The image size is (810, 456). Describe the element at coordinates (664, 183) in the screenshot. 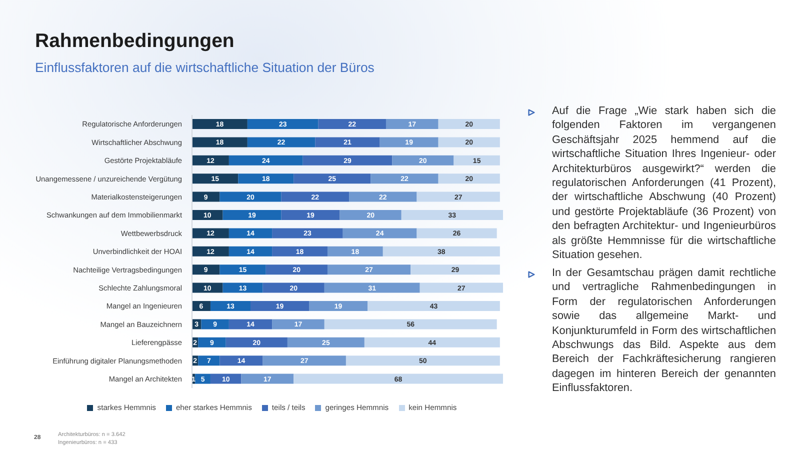

I see `text: Auf die Frage „Wie stark haben sich die folgenden Faktoren im vergangenen Geschäftsjahr 2025 hemmend auf die wirtschaftliche Situation Ihres Ingenieur- oder Architekturbüros ausgewirkt?“ werden die regulatorischen Anforderungen (41 Prozent), der wirtschaftliche Abschwung (40 Prozent) und gestörte Projektabläufe (36 Prozent) von den befragten Architektur- und Ingenieurbüros als größte Hemmnisse für die wirtschaftliche Situation gesehen.` at that location.